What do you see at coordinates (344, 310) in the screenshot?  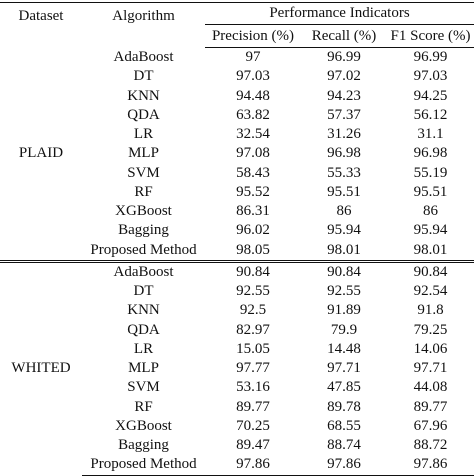 I see `recall-cell: 91.89` at bounding box center [344, 310].